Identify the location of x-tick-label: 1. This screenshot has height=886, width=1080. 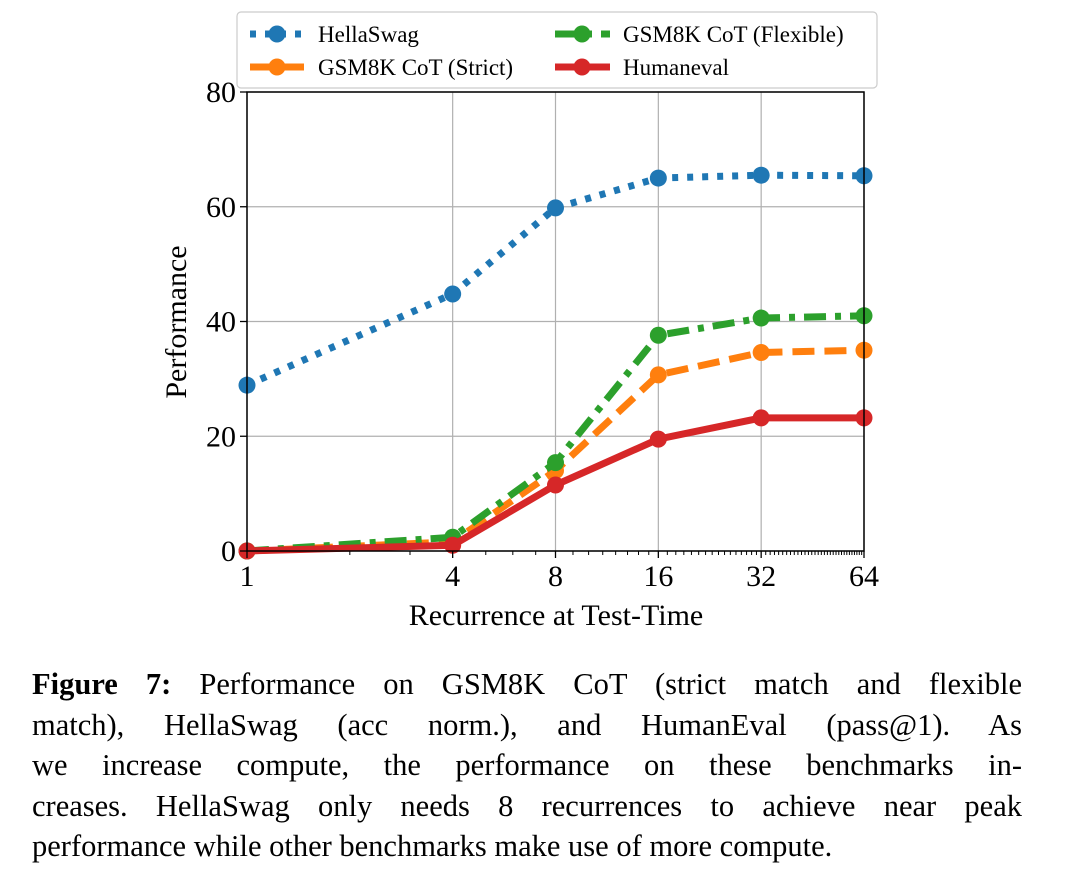
(247, 576).